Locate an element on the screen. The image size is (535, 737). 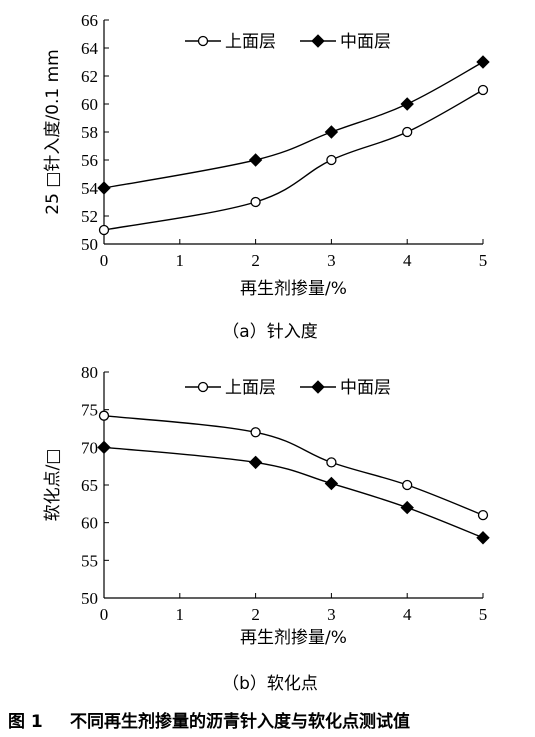
y-tick-label: 58 is located at coordinates (89, 132).